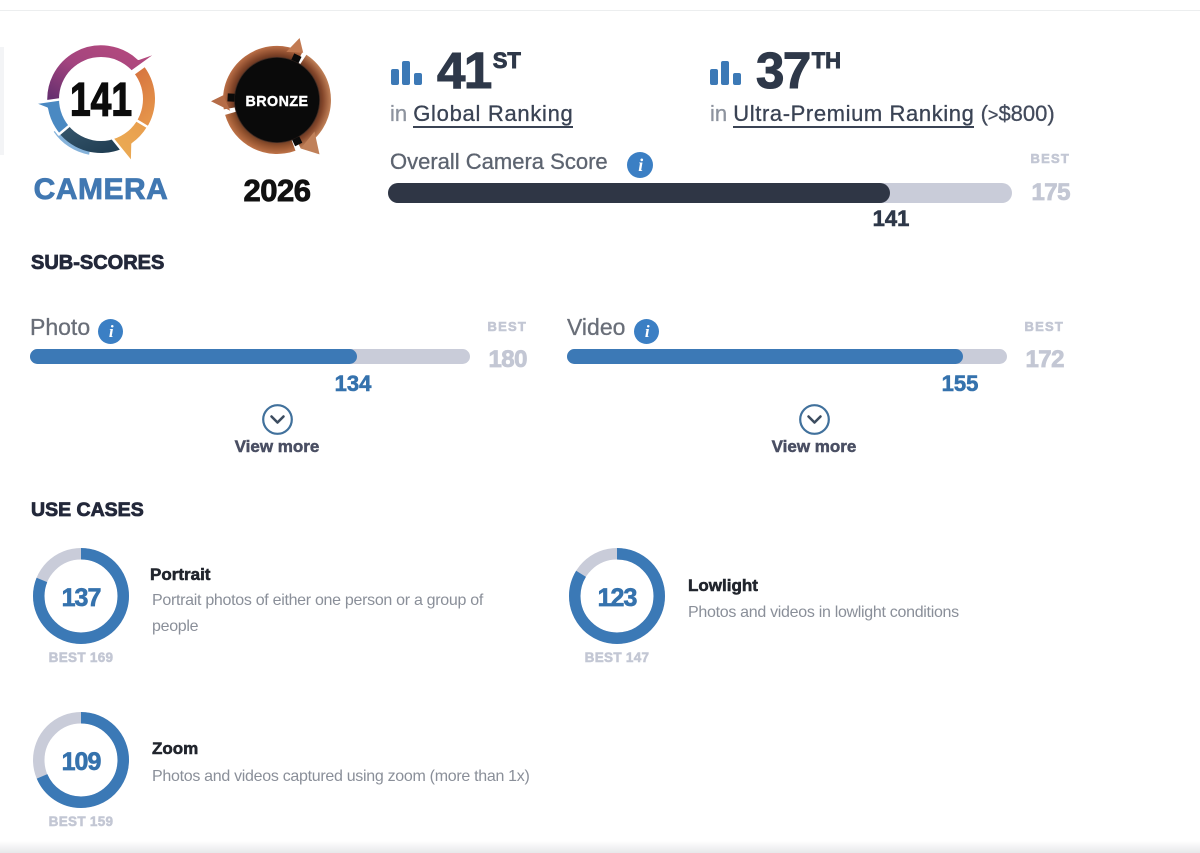  What do you see at coordinates (101, 99) in the screenshot?
I see `svg-text: 141` at bounding box center [101, 99].